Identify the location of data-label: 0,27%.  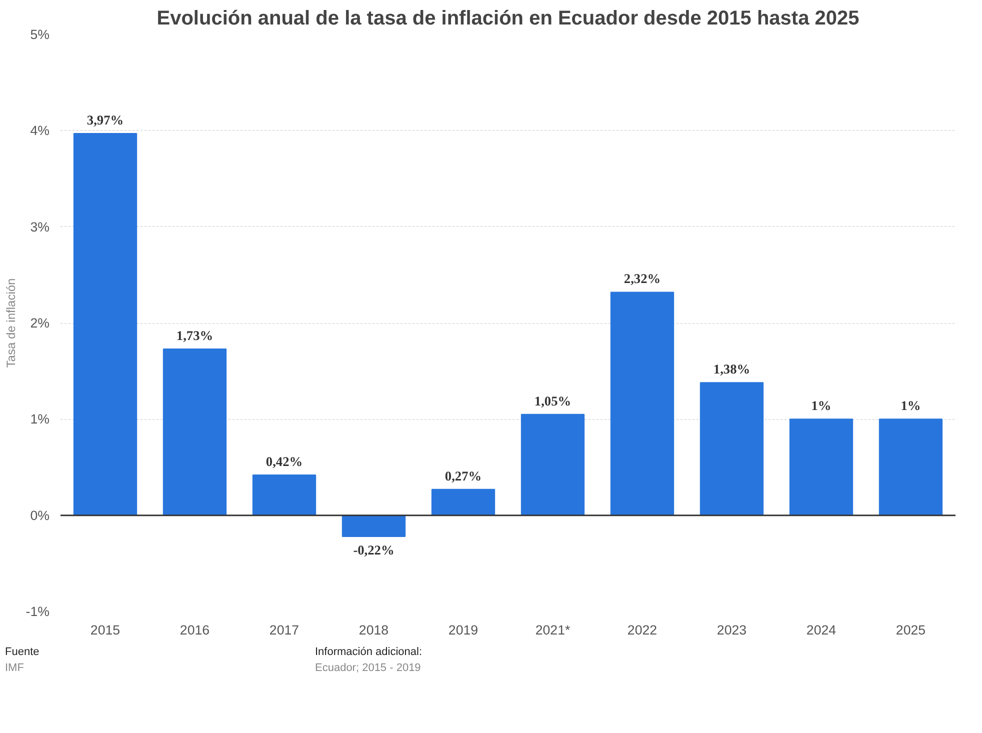
(463, 476).